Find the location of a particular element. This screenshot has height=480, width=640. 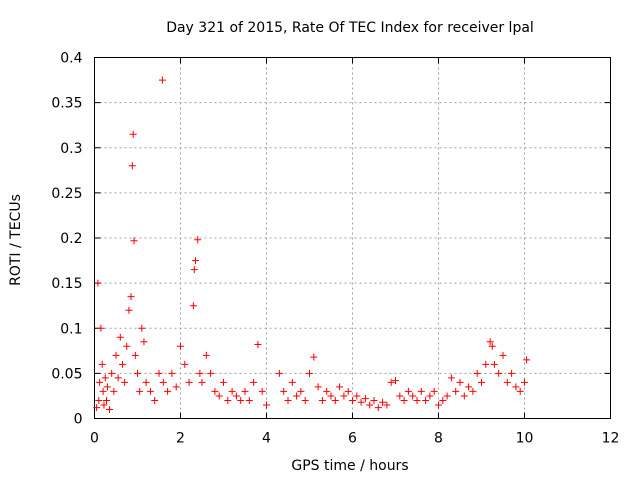

y-tick-label: 0.15 is located at coordinates (66, 284).